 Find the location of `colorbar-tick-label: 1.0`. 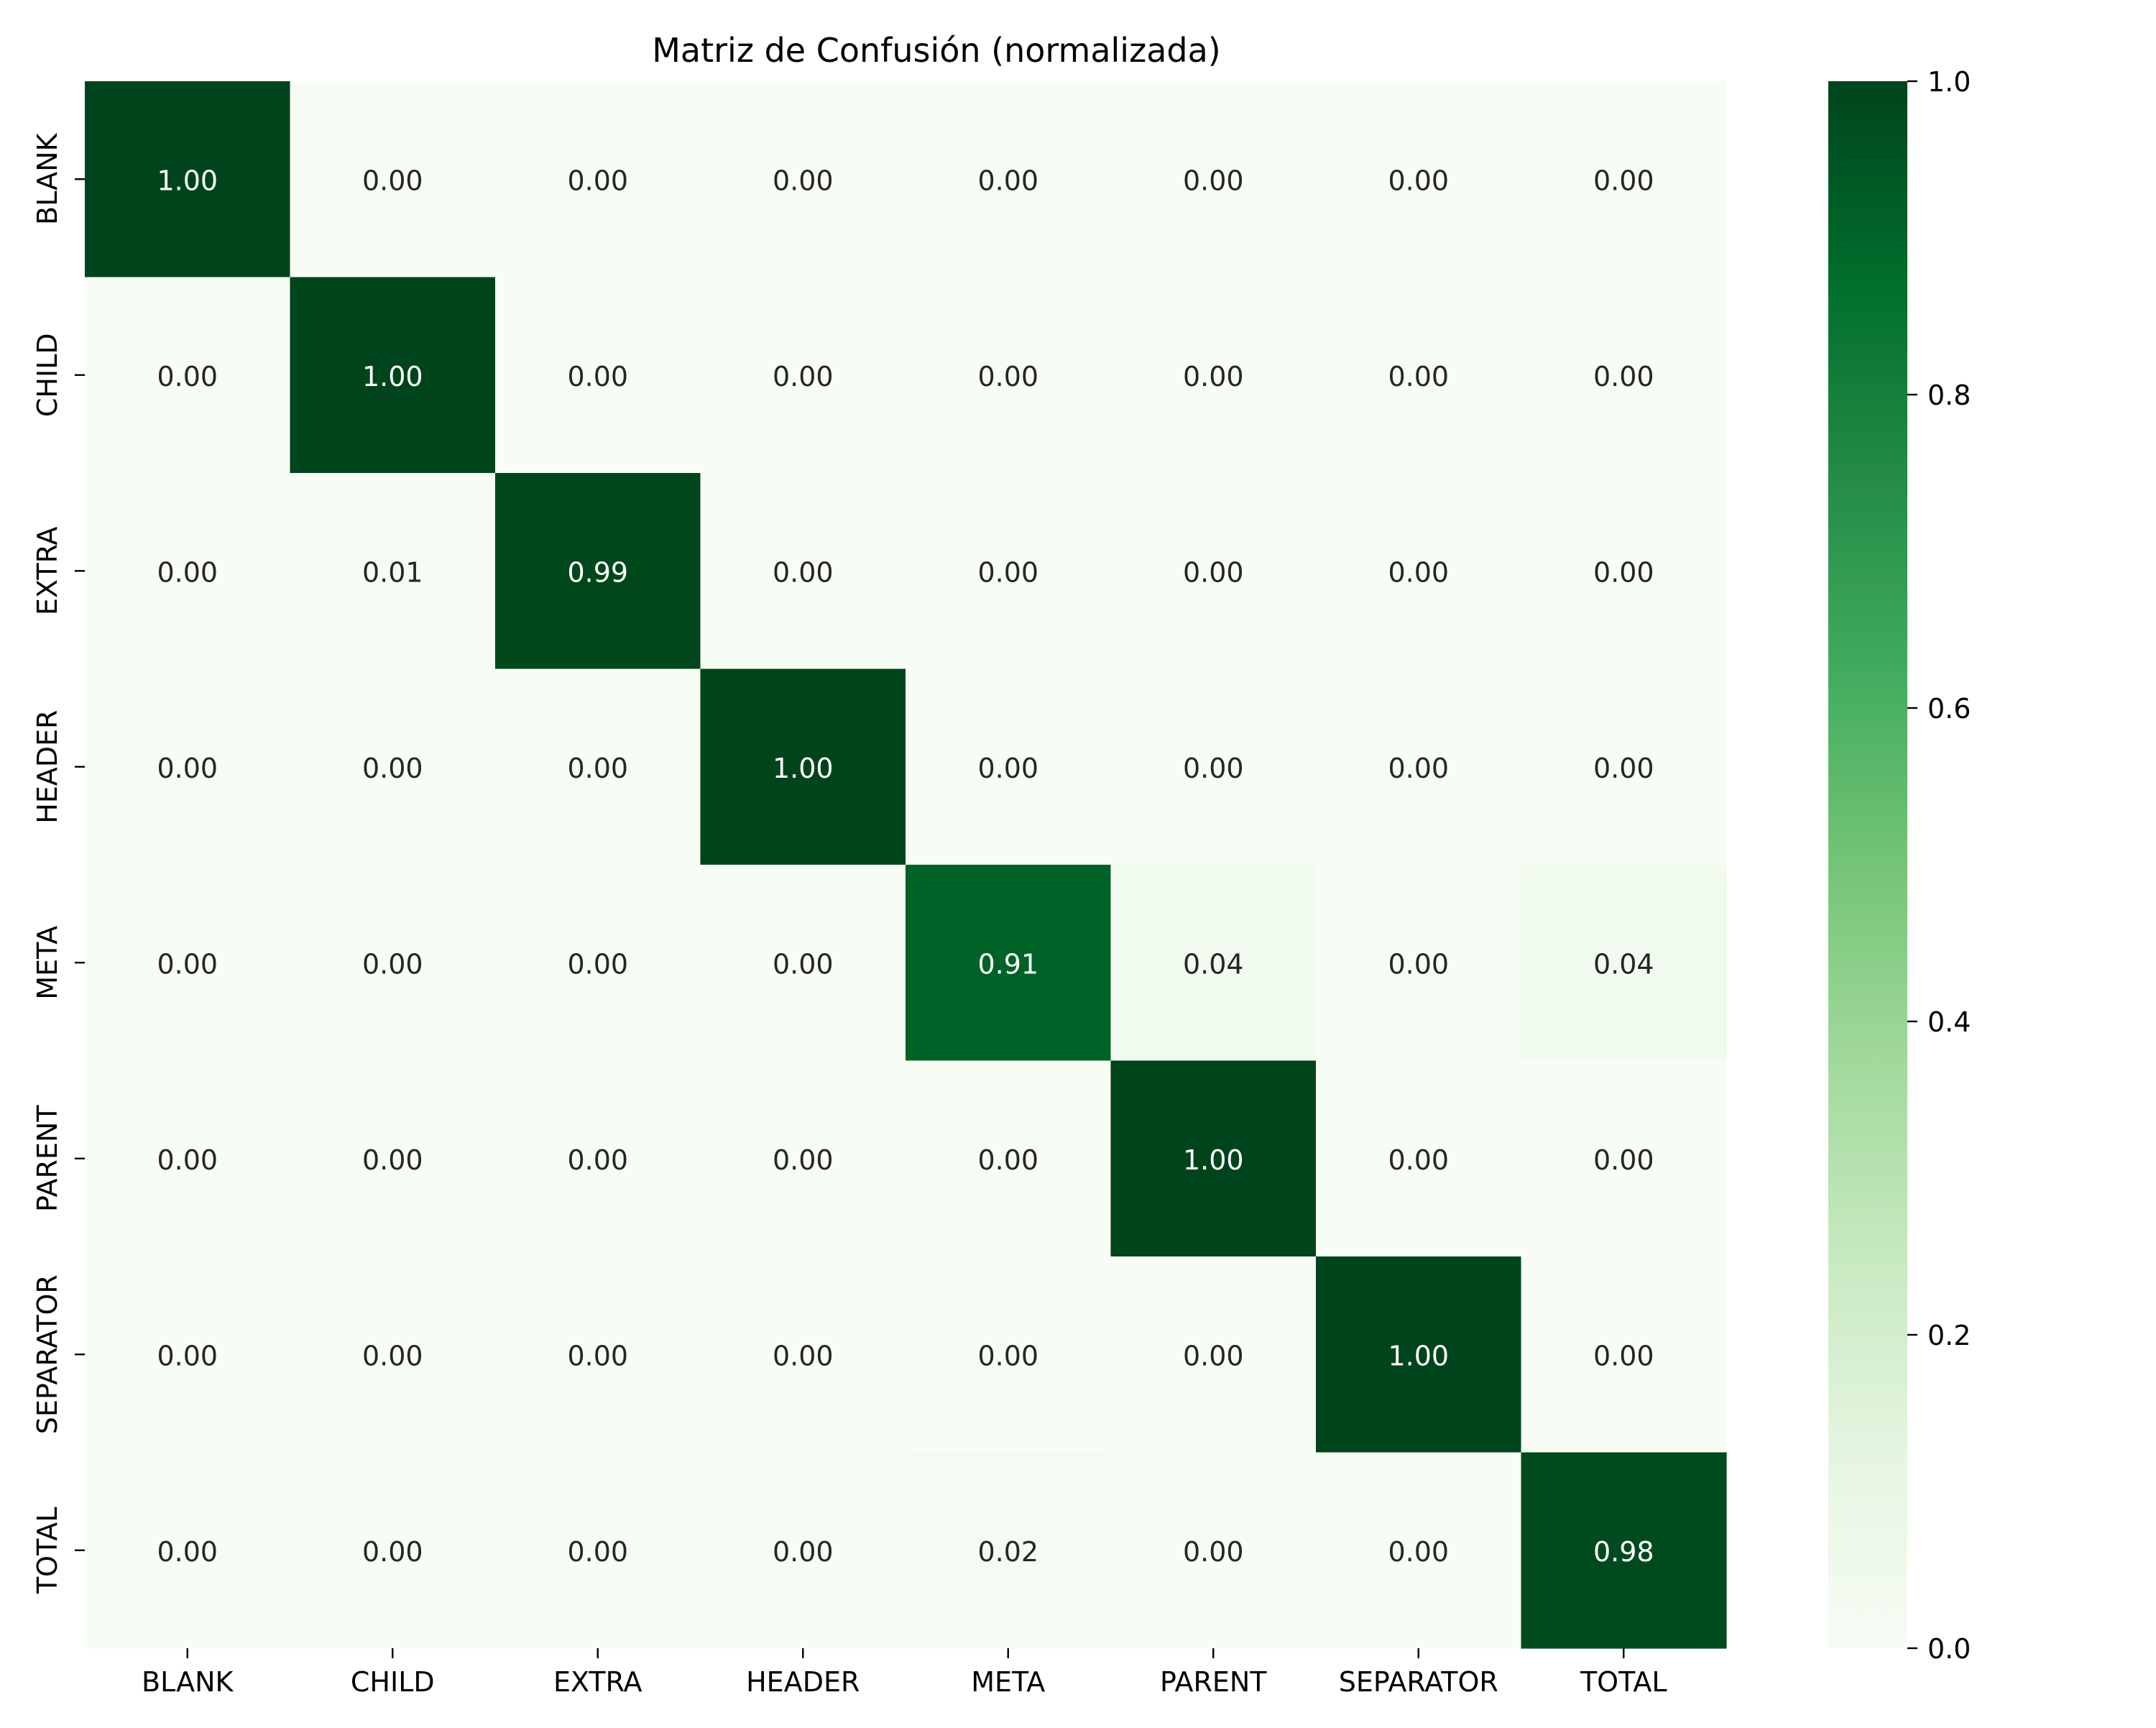

colorbar-tick-label: 1.0 is located at coordinates (1949, 82).